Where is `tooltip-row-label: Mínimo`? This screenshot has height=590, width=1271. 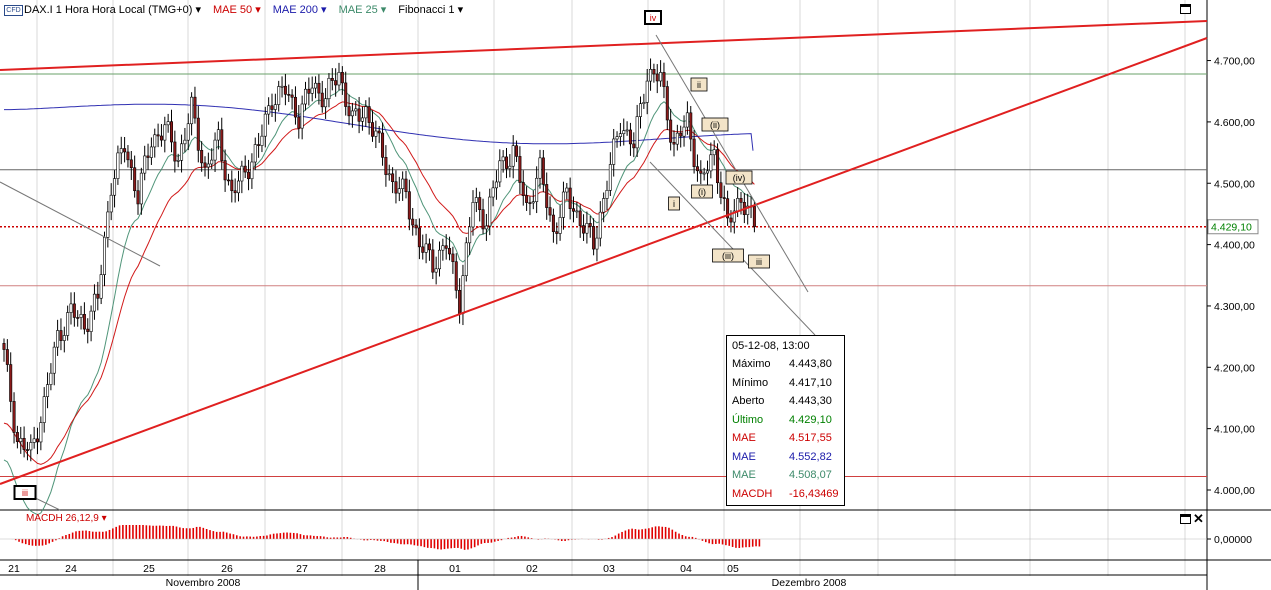 tooltip-row-label: Mínimo is located at coordinates (750, 382).